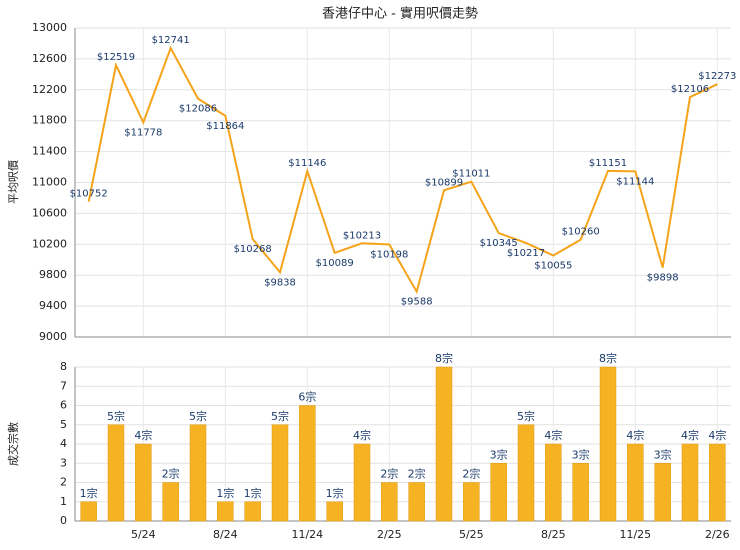 The image size is (740, 550). I want to click on y-tick-label: 9800, so click(53, 274).